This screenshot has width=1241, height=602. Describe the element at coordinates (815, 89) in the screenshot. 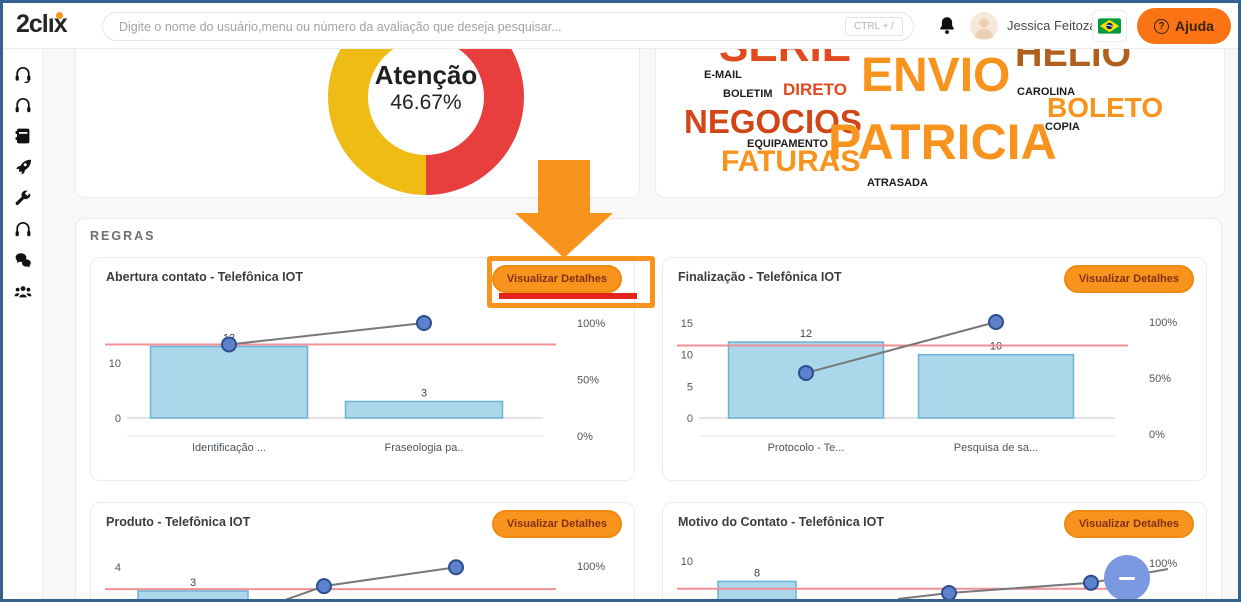

I see `word-cloud-word: DIRETO` at that location.